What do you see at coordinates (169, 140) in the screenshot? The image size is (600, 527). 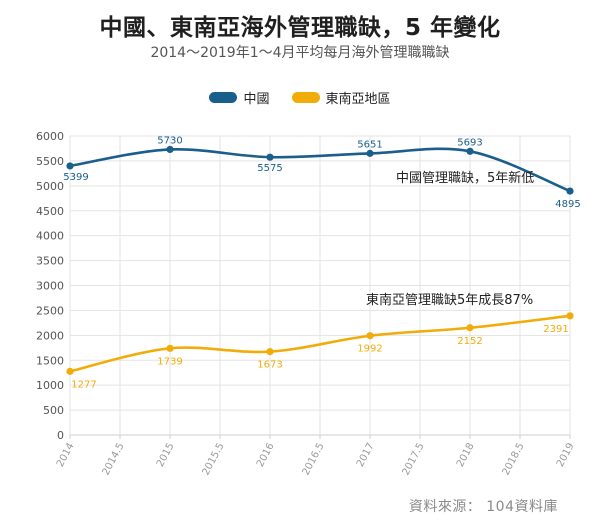 I see `data-label-china: 5730` at bounding box center [169, 140].